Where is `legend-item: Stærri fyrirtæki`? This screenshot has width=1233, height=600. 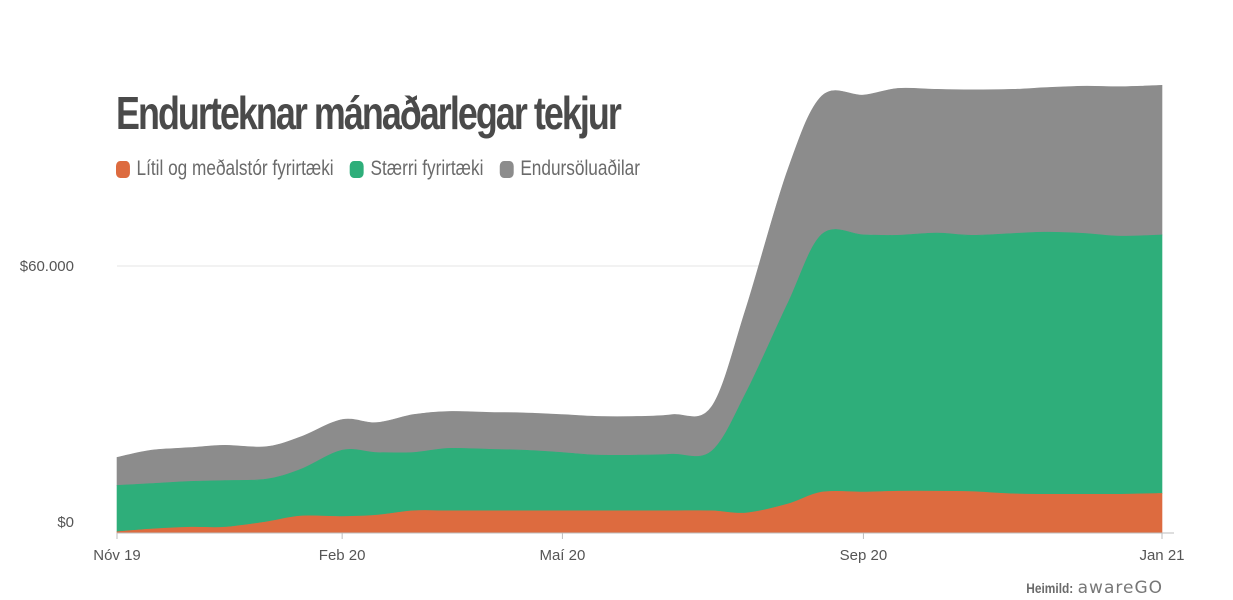
legend-item: Stærri fyrirtæki is located at coordinates (416, 169).